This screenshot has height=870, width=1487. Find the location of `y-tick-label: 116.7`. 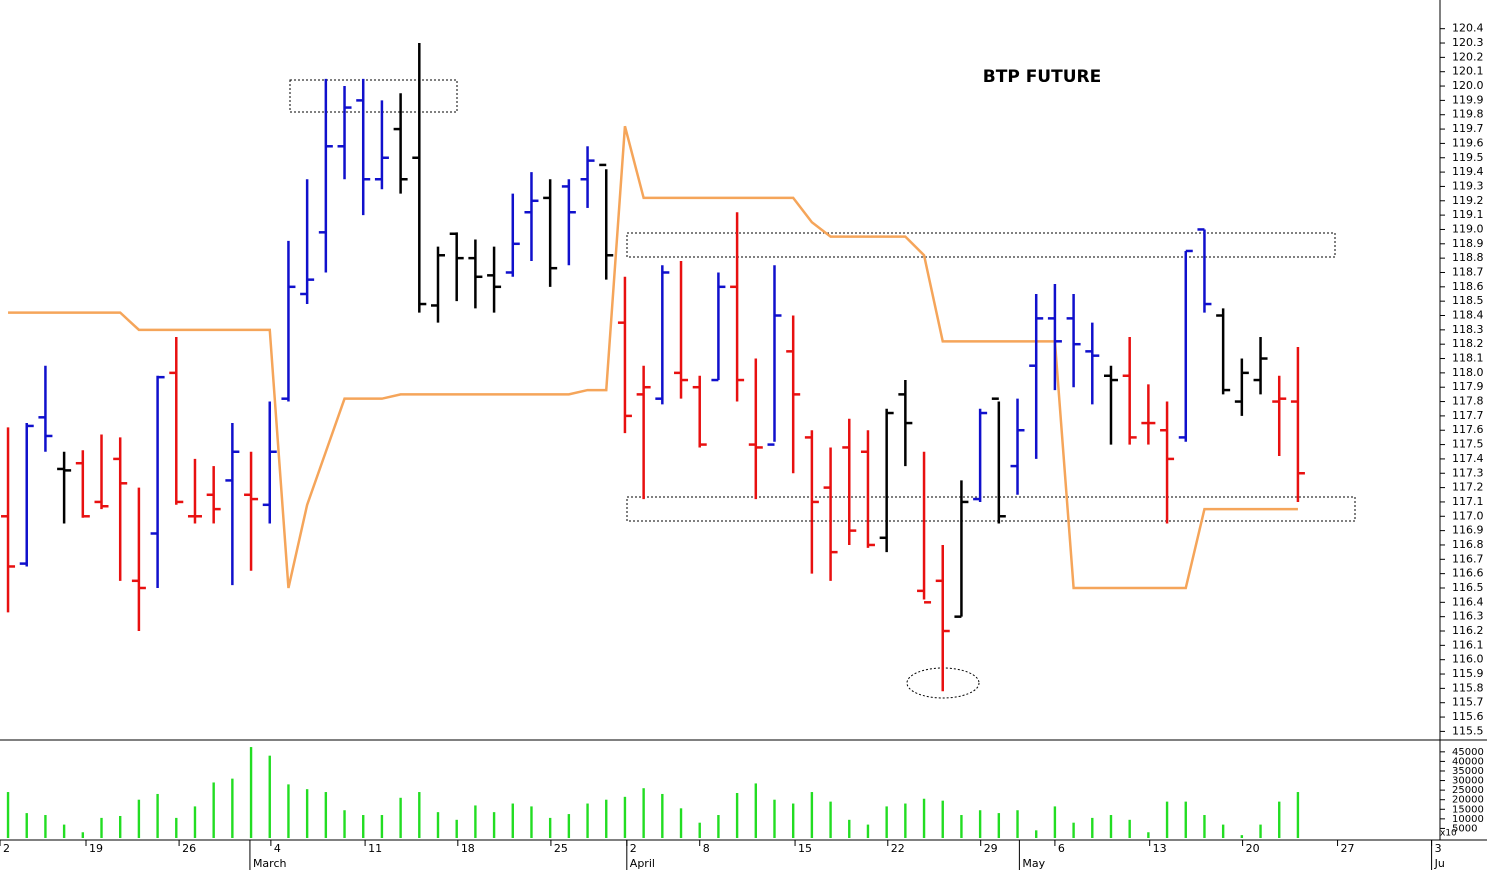

y-tick-label: 116.7 is located at coordinates (1468, 558).